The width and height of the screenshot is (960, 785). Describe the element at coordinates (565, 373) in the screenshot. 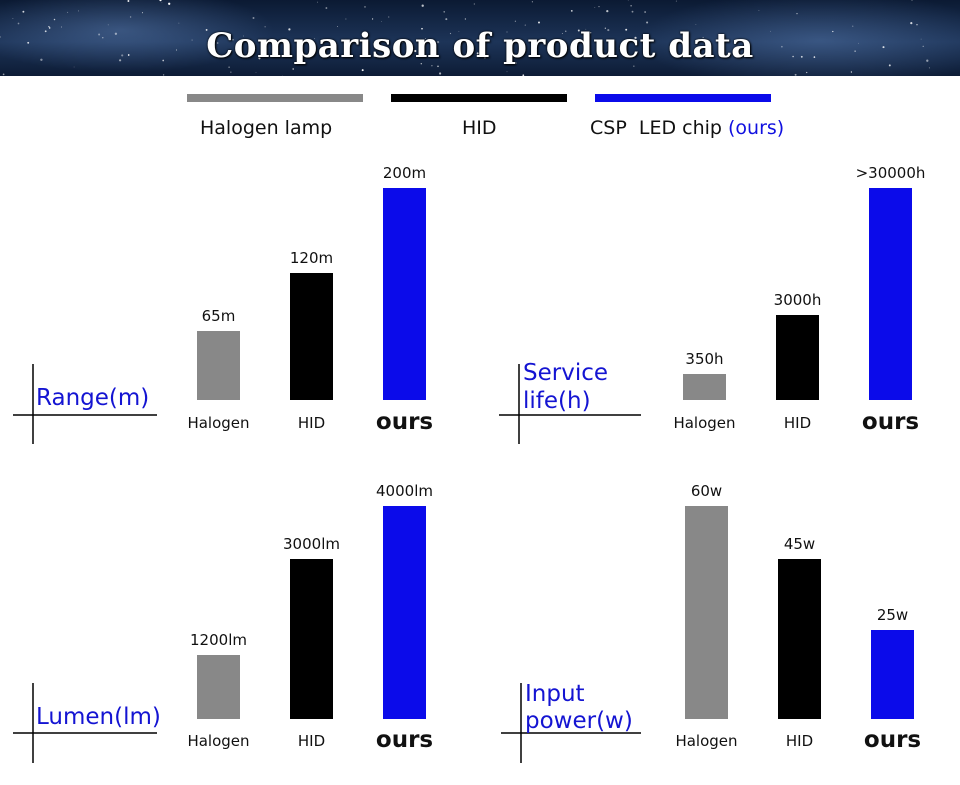

I see `chart-title: Service` at that location.